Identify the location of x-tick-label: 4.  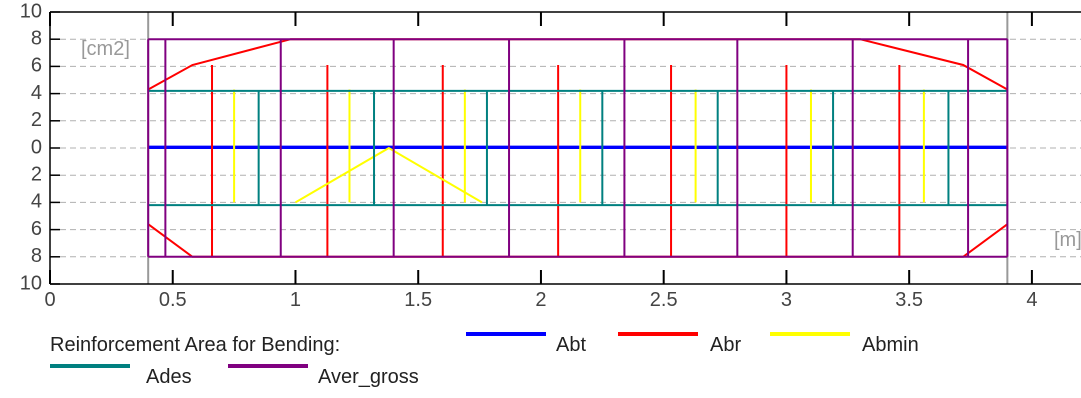
(1031, 300).